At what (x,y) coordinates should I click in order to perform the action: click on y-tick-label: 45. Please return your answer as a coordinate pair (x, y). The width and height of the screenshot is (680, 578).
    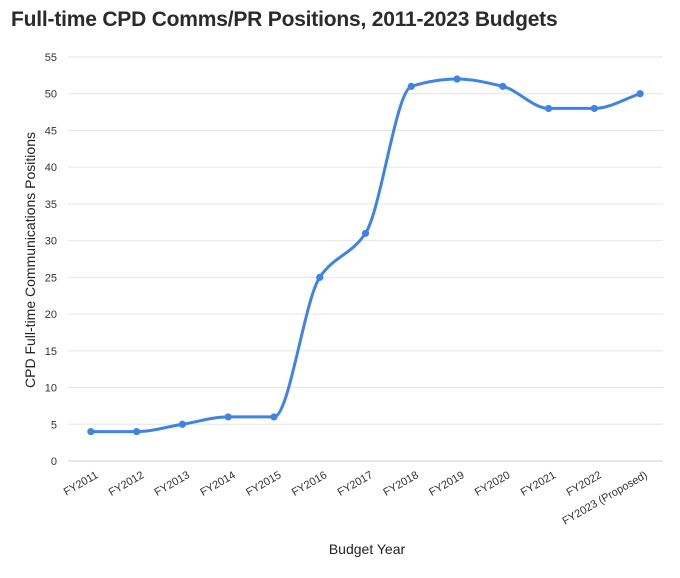
    Looking at the image, I should click on (51, 131).